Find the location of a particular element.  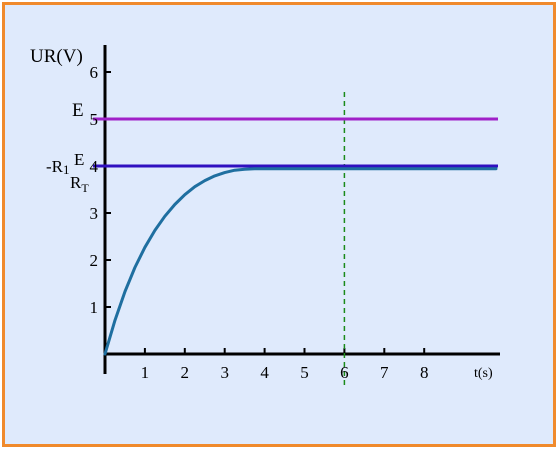

x-tick-label: 1 is located at coordinates (145, 372).